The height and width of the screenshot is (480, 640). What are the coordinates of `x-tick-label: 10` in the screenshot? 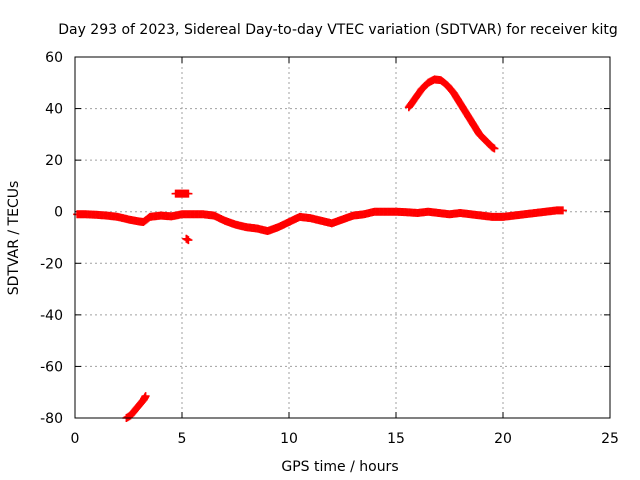 It's located at (289, 439).